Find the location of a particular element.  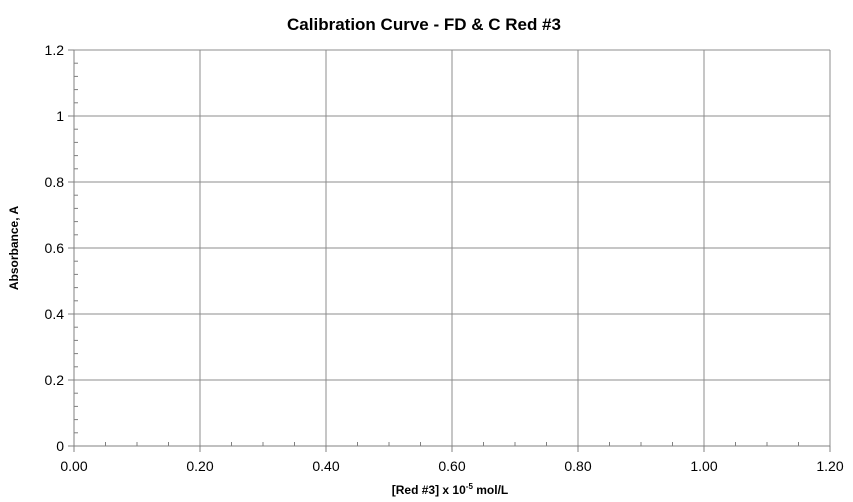

y-tick-label: 0.4 is located at coordinates (55, 314).